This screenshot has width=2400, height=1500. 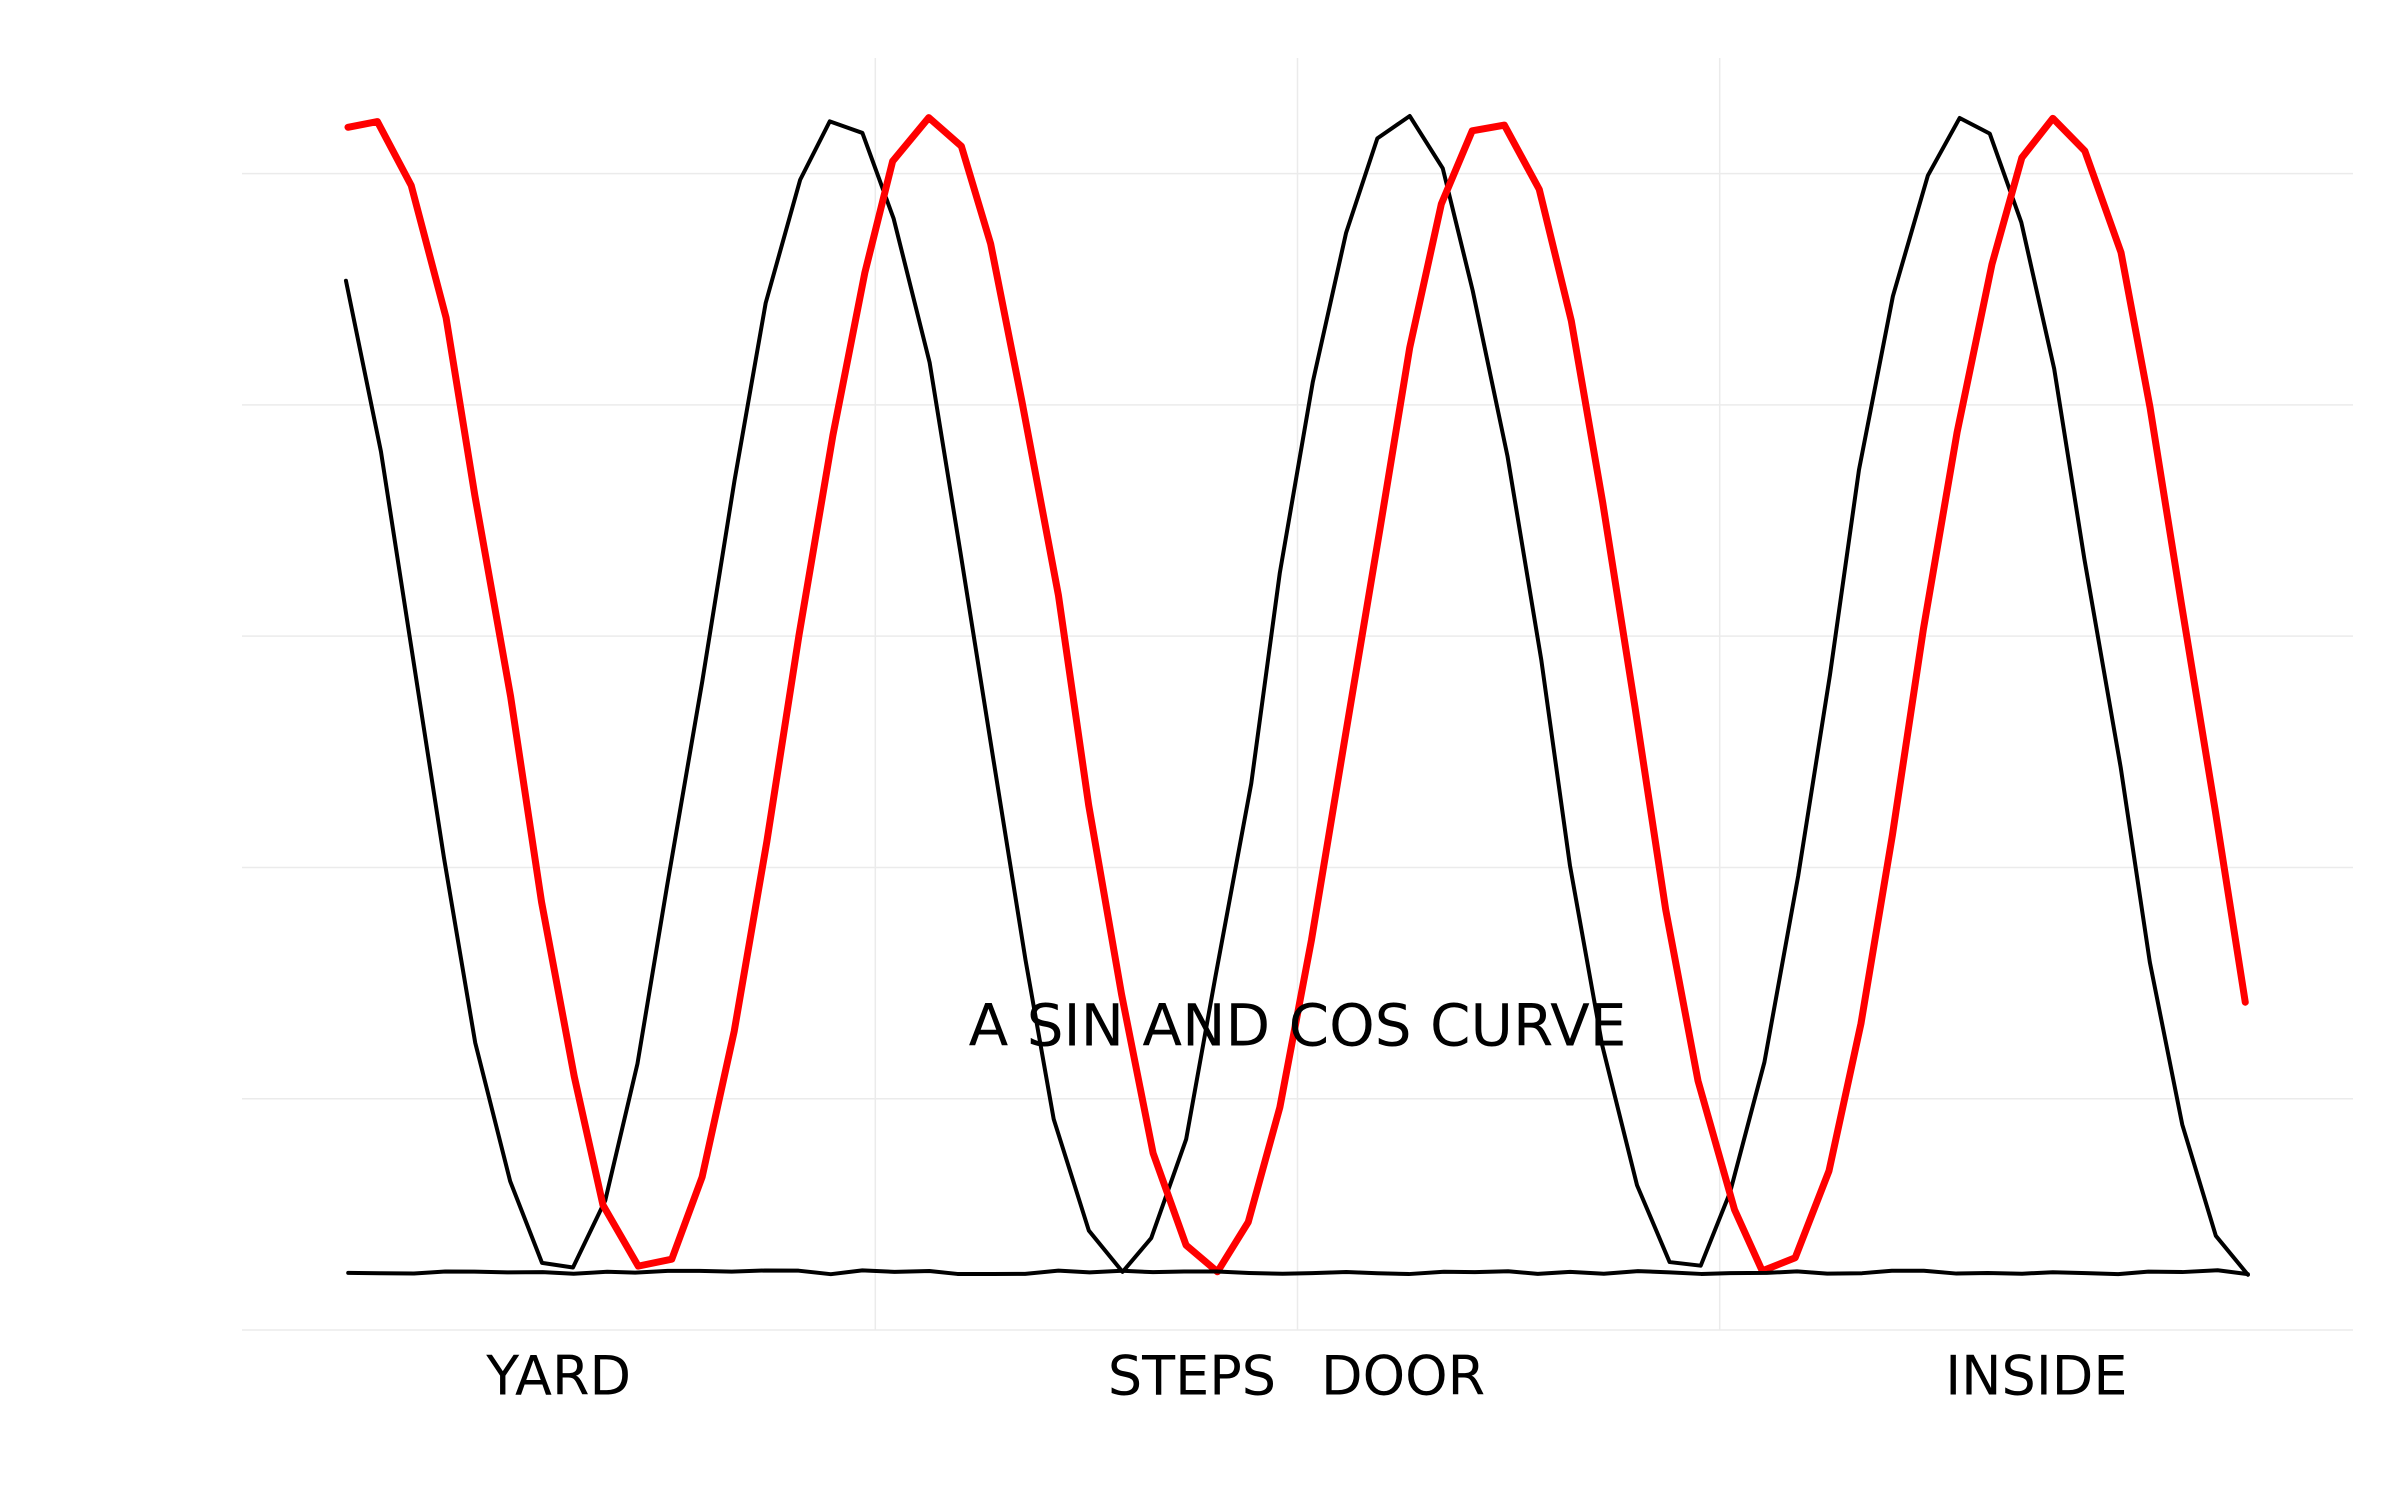 I want to click on tick-layer: YARD STEPS DOOR INSIDE, so click(x=1306, y=1376).